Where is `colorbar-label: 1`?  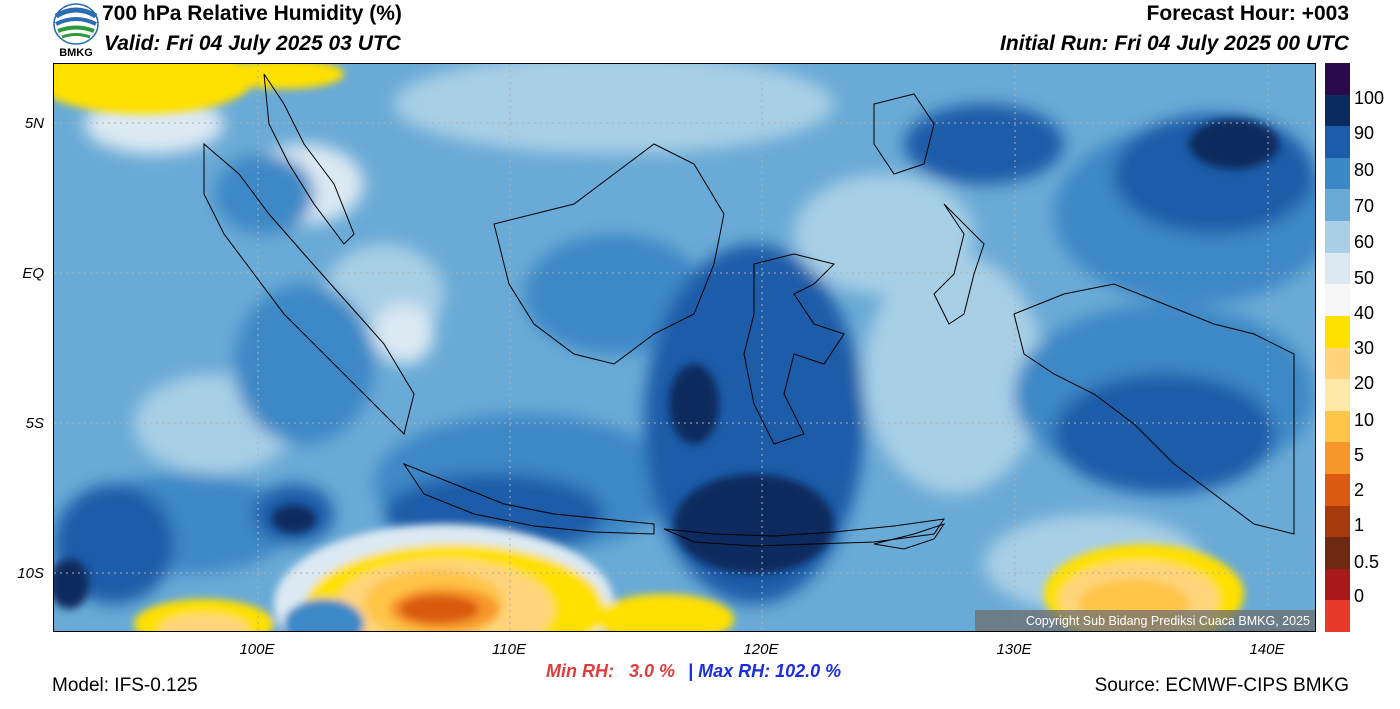
colorbar-label: 1 is located at coordinates (1359, 525).